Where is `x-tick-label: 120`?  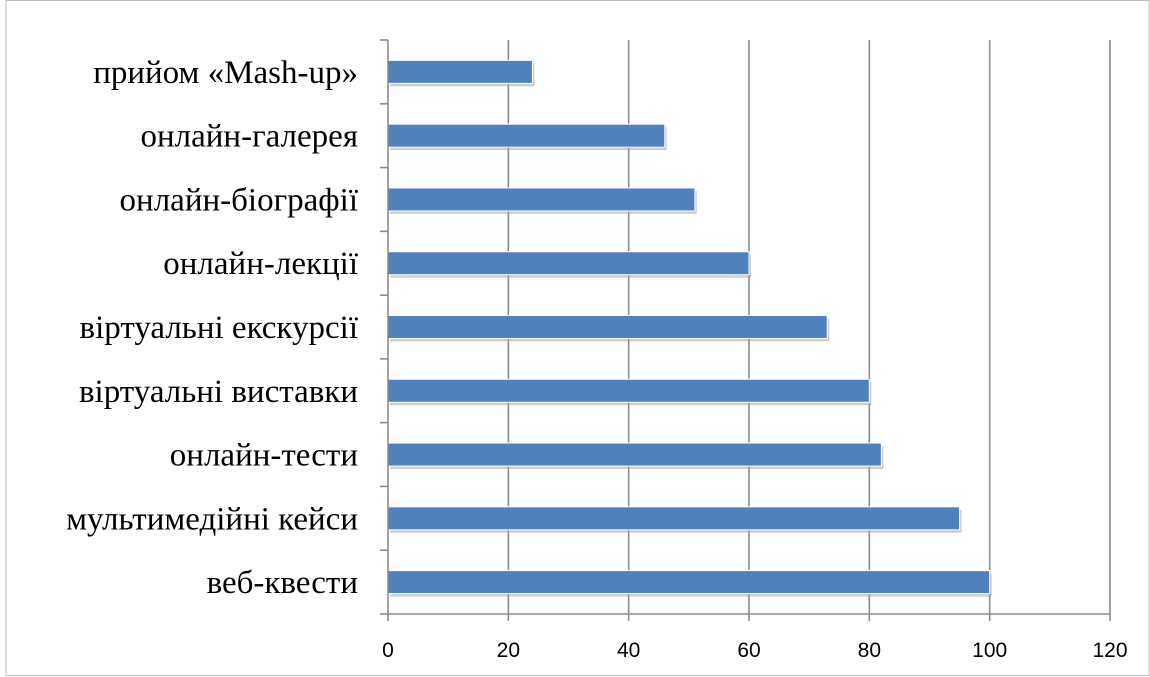 x-tick-label: 120 is located at coordinates (1109, 650).